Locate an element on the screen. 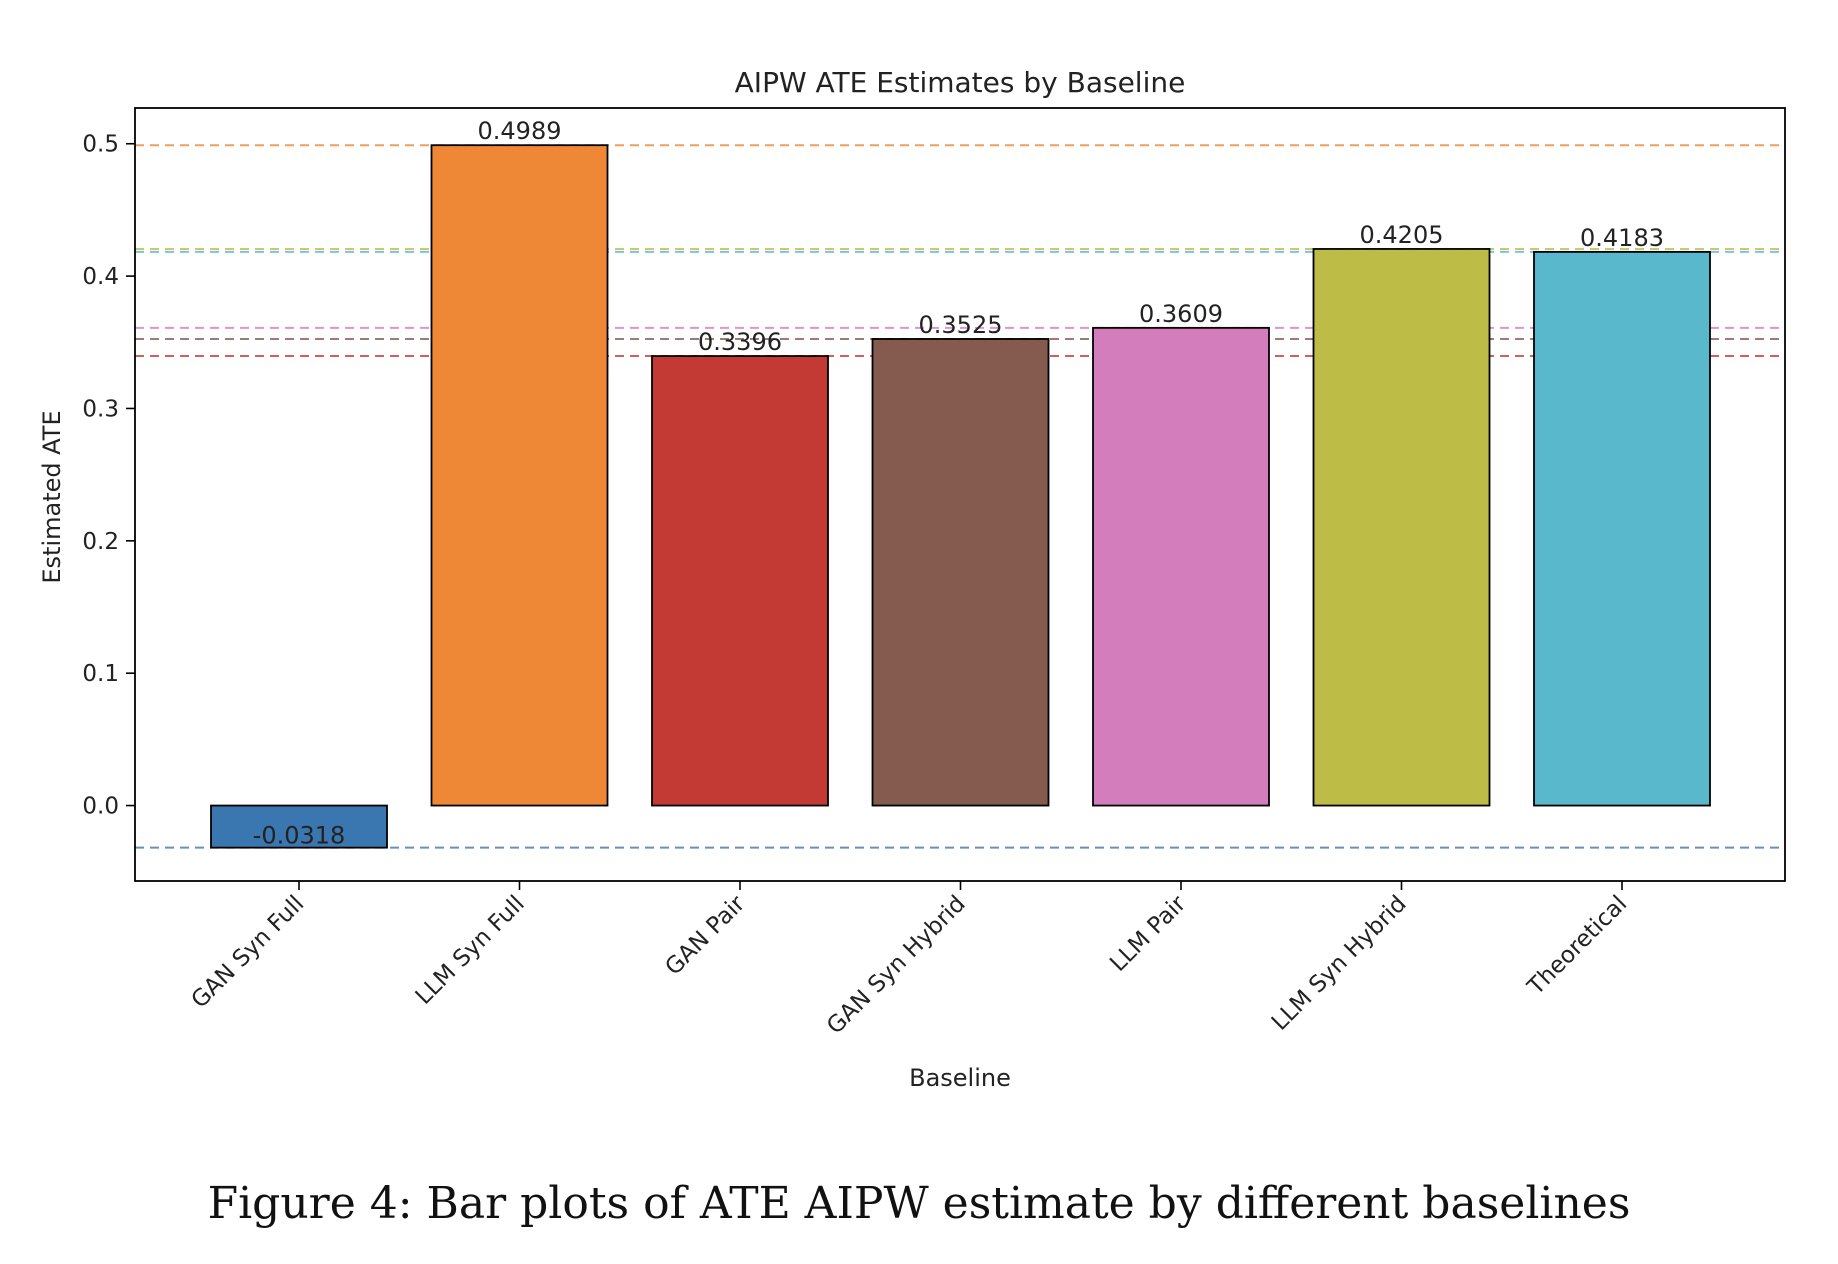 This screenshot has height=1264, width=1838. x-axis-label: Baseline is located at coordinates (960, 1078).